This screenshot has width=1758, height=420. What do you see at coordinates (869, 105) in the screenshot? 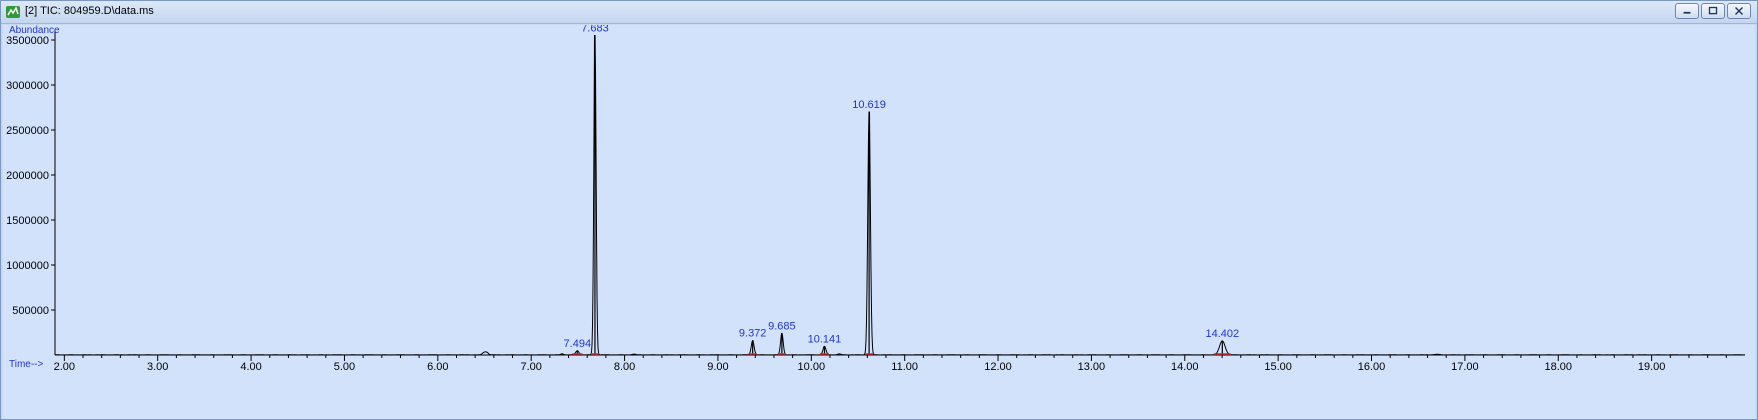
I see `peak-label: 10.619` at bounding box center [869, 105].